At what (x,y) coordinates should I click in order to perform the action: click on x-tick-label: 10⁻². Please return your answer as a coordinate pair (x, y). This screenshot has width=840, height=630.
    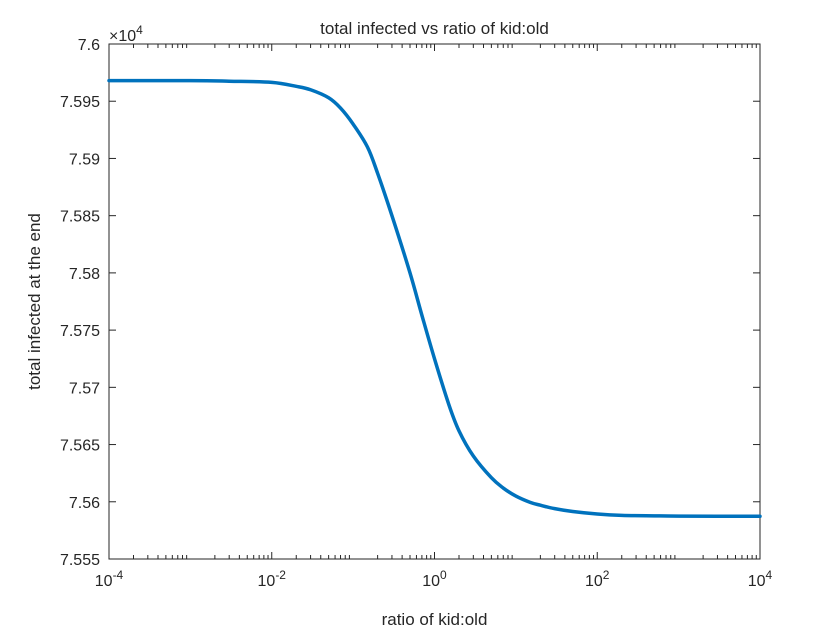
    Looking at the image, I should click on (272, 579).